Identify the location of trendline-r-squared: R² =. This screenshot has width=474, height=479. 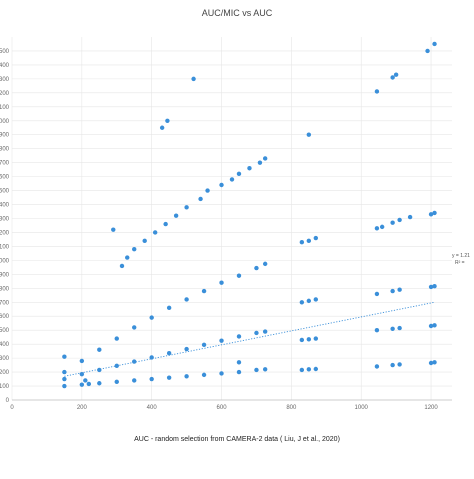
(460, 263).